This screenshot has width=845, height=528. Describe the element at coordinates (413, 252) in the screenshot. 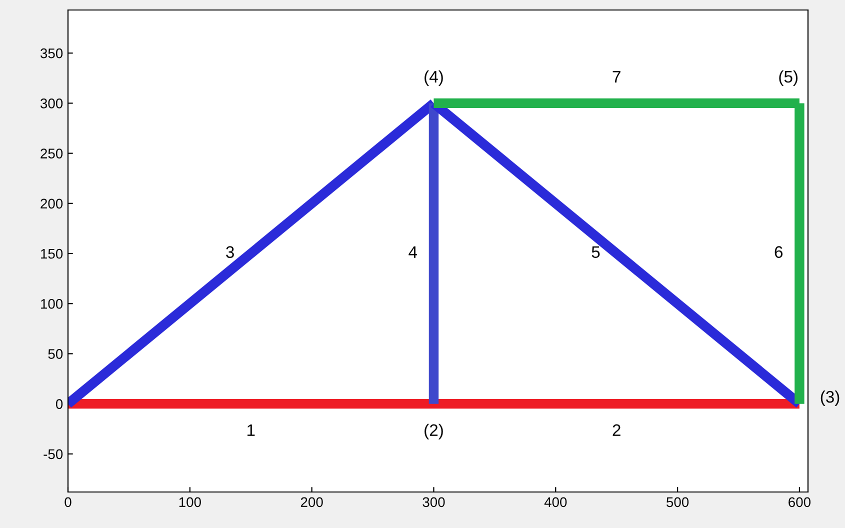

I see `annotation: 4` at that location.